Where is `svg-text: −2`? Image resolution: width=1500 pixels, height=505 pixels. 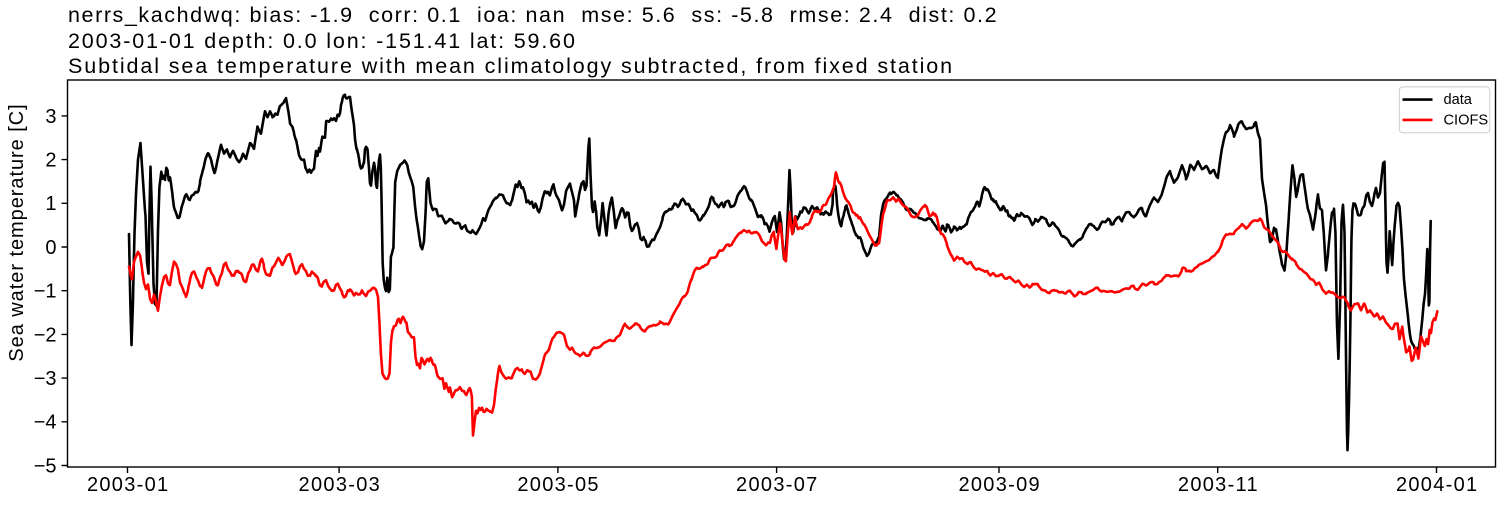
svg-text: −2 is located at coordinates (45, 335).